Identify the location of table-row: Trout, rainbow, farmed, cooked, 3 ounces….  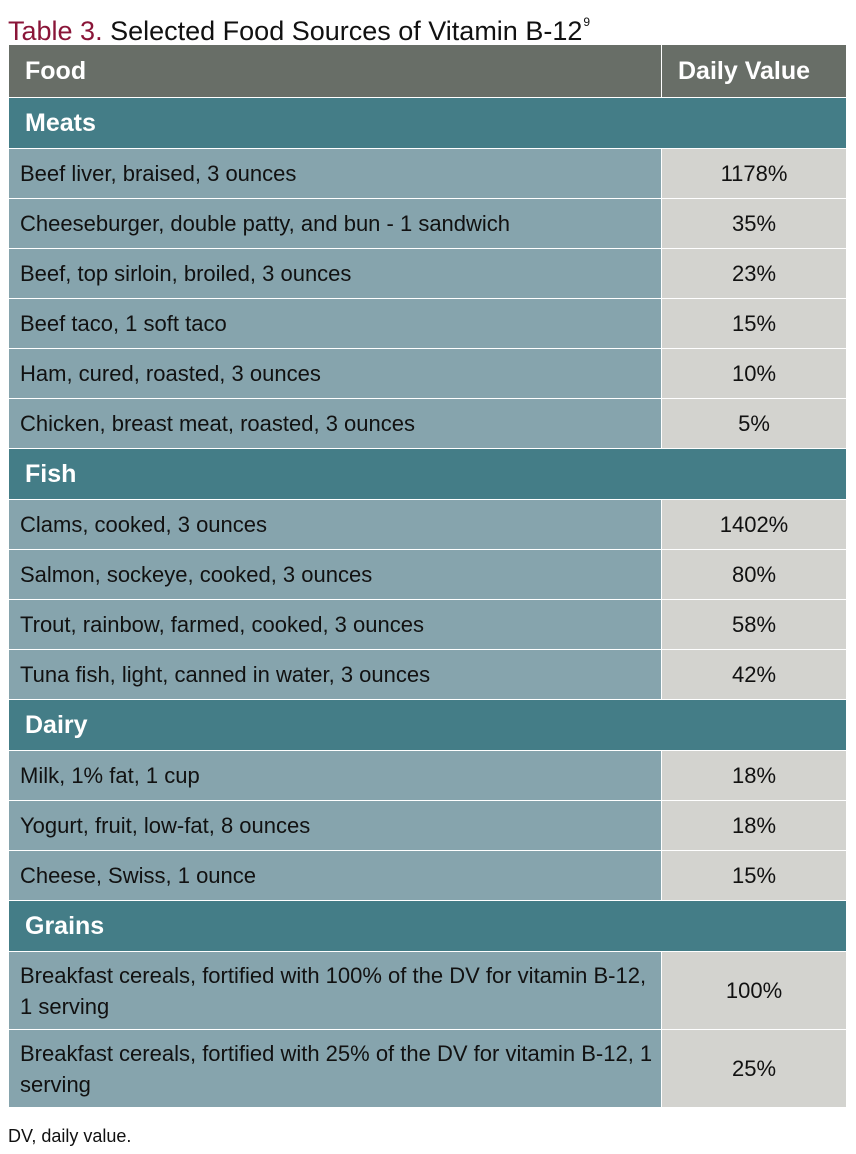
(427, 624).